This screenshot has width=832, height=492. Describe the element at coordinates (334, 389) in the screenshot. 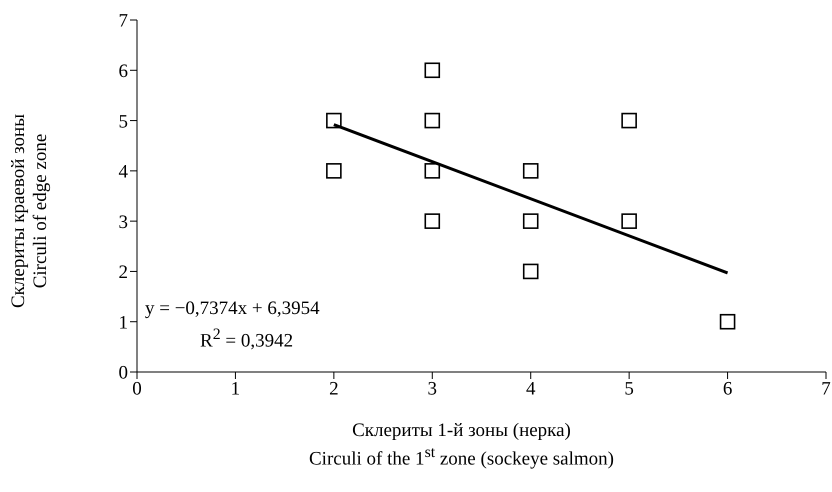

I see `x-tick-label: 2` at that location.